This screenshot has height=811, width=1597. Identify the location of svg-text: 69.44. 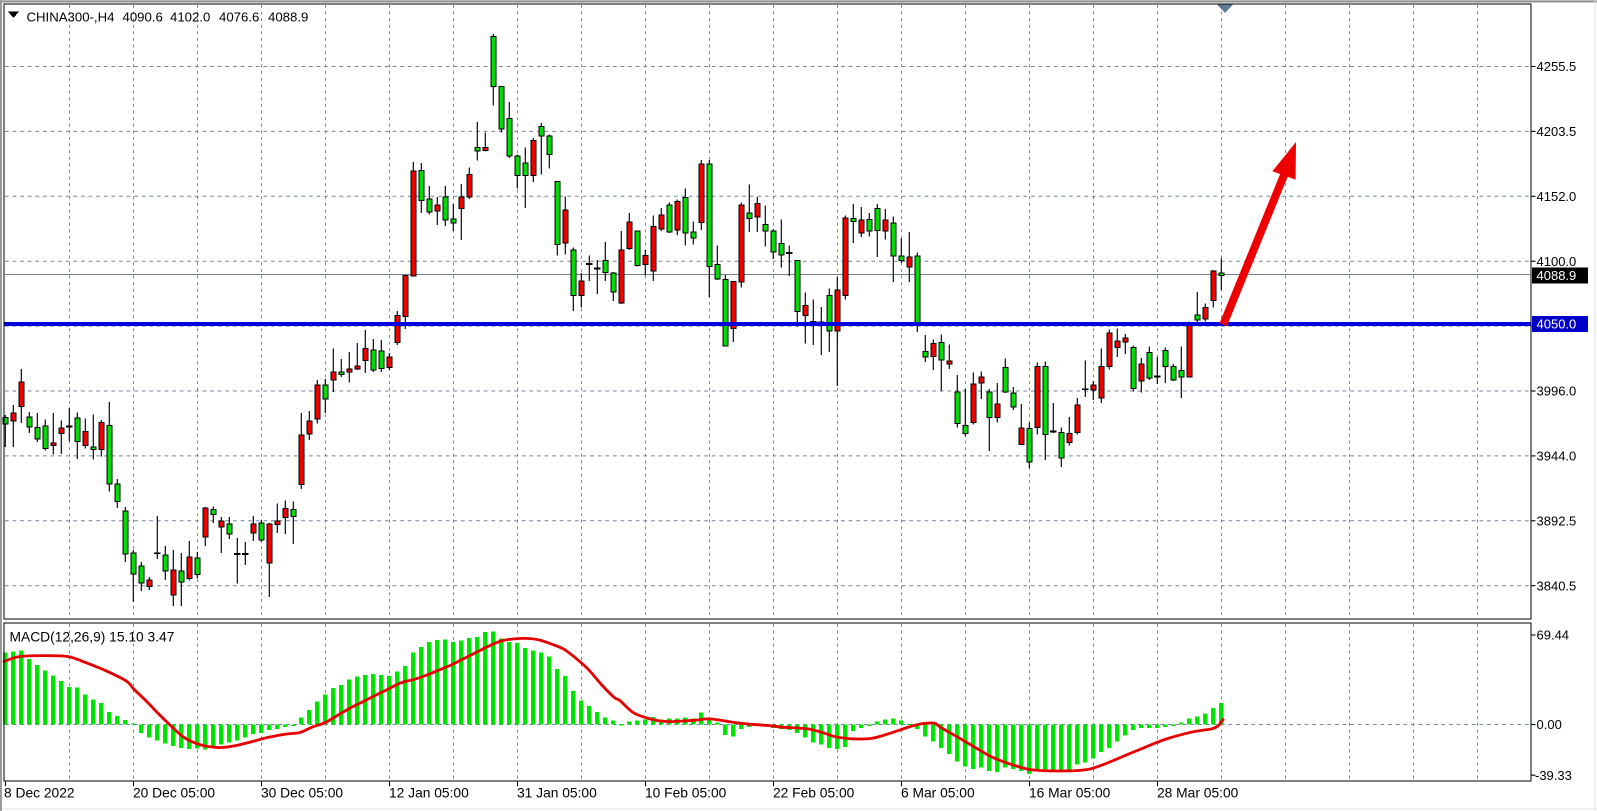
(1553, 635).